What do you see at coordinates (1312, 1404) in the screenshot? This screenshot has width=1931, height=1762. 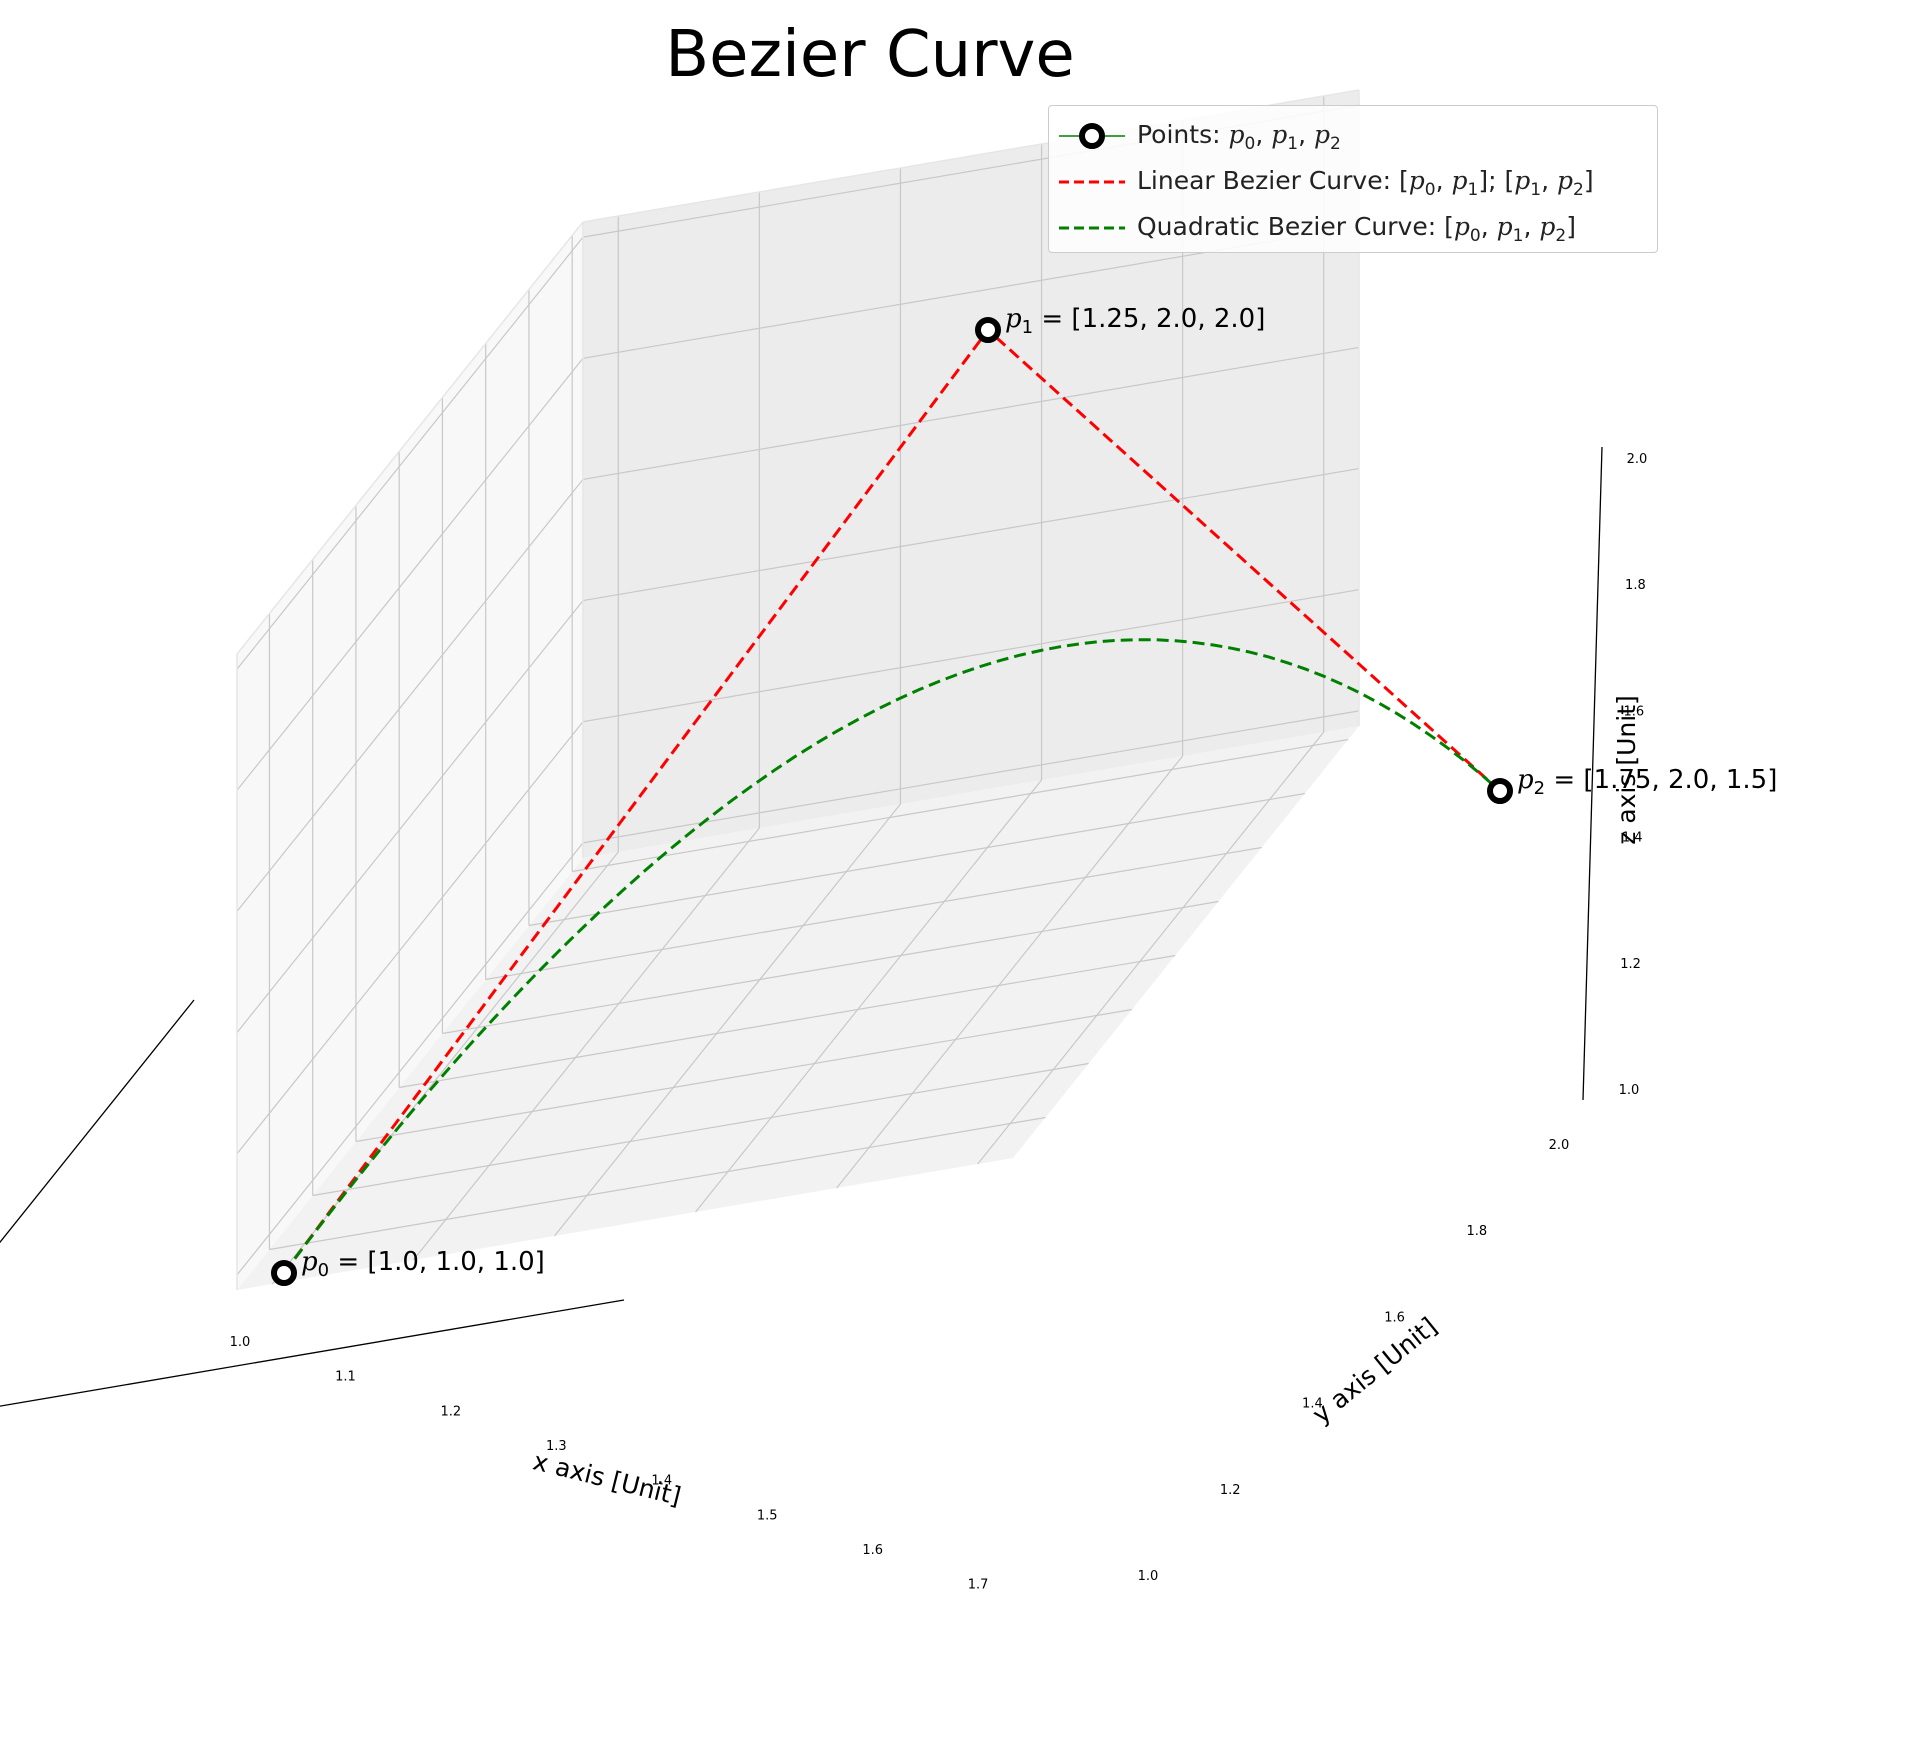 I see `y-tick-label: 1.4` at bounding box center [1312, 1404].